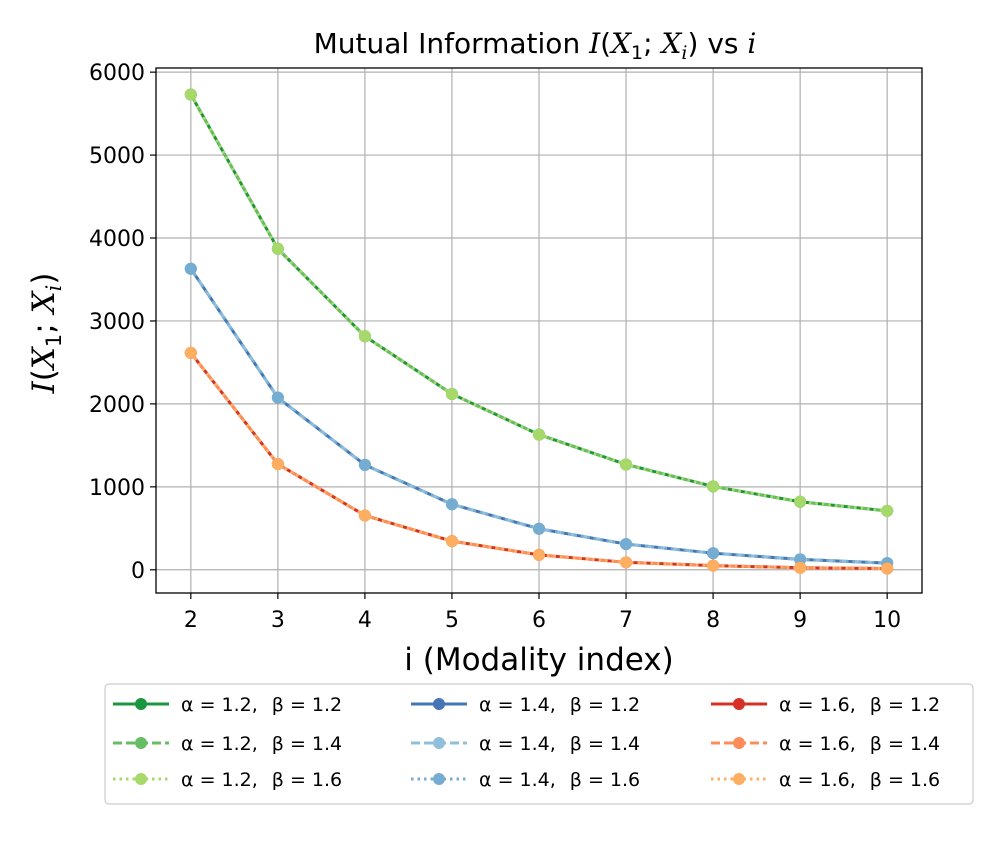 The height and width of the screenshot is (854, 997). Describe the element at coordinates (626, 620) in the screenshot. I see `x-tick-label: 7` at that location.